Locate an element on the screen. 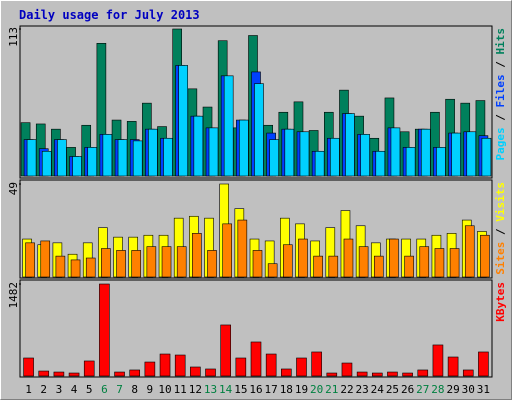 Image resolution: width=512 pixels, height=404 pixels. legend: Sites / Visits is located at coordinates (500, 228).